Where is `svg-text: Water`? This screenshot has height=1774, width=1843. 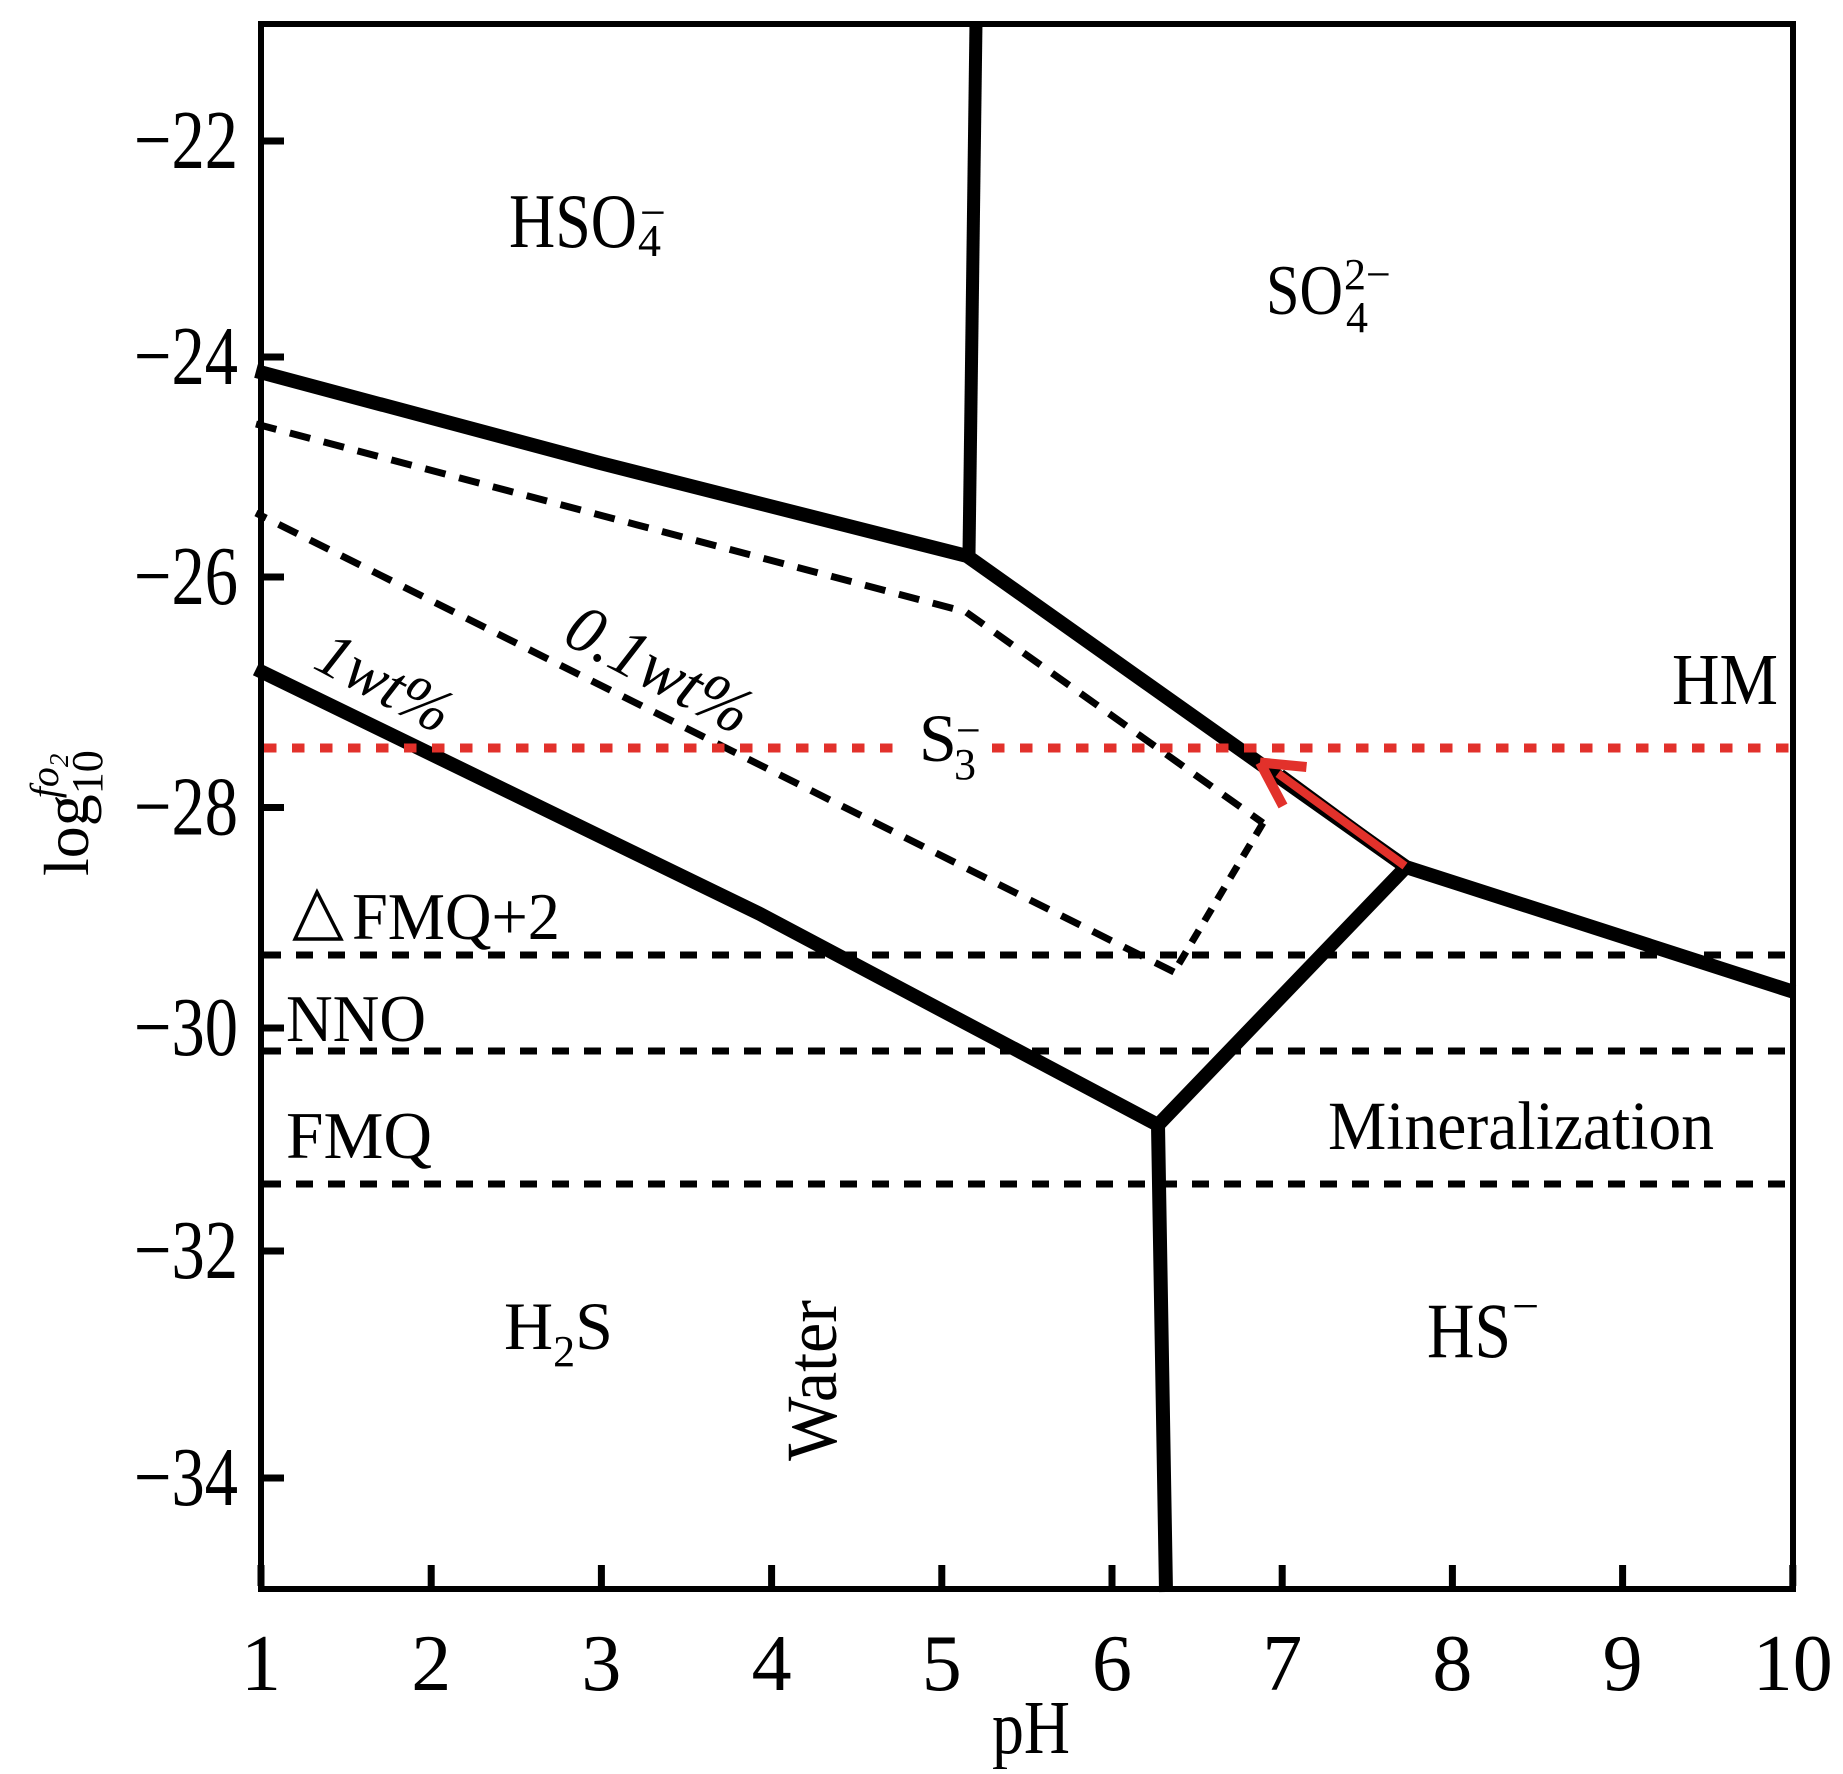 svg-text: Water is located at coordinates (812, 1380).